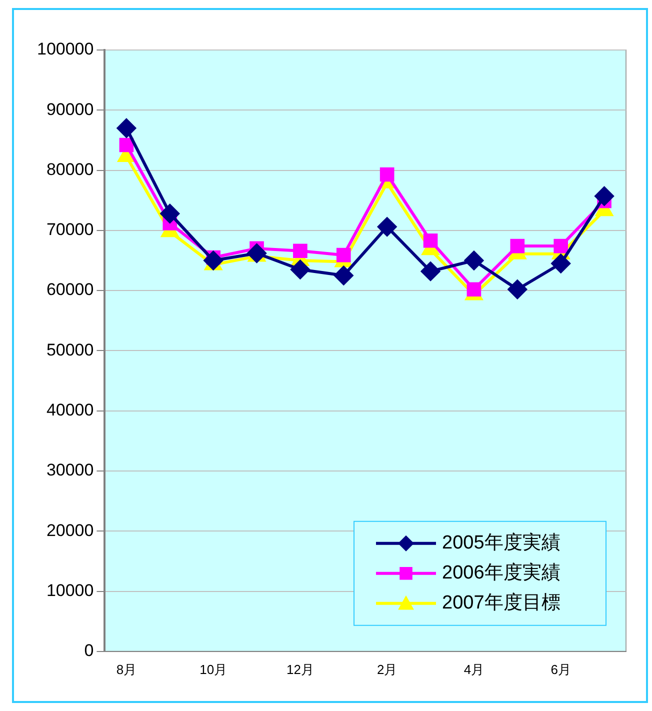 The height and width of the screenshot is (711, 652). I want to click on y-tick-label: 40000, so click(70, 410).